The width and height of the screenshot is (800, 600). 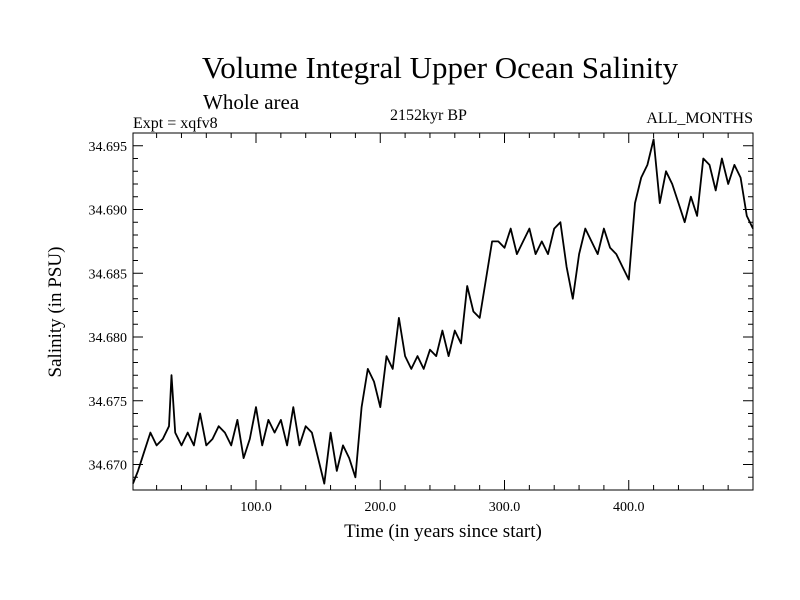 What do you see at coordinates (108, 274) in the screenshot?
I see `y-tick-label: 34.685` at bounding box center [108, 274].